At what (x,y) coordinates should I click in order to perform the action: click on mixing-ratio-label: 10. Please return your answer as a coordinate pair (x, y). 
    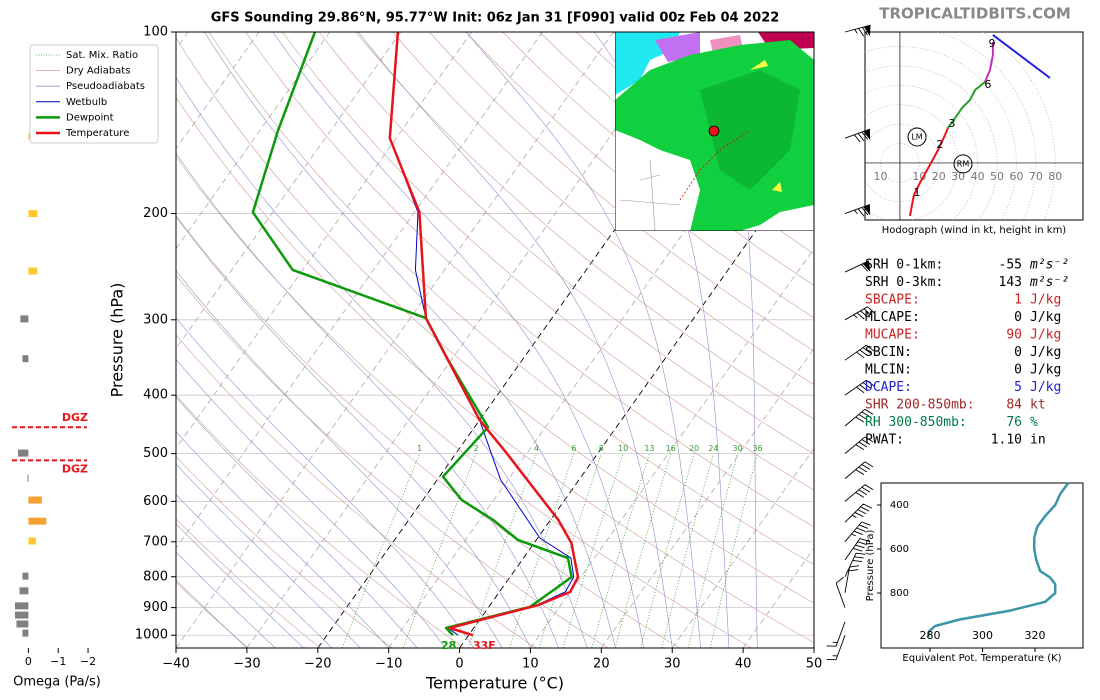
    Looking at the image, I should click on (623, 448).